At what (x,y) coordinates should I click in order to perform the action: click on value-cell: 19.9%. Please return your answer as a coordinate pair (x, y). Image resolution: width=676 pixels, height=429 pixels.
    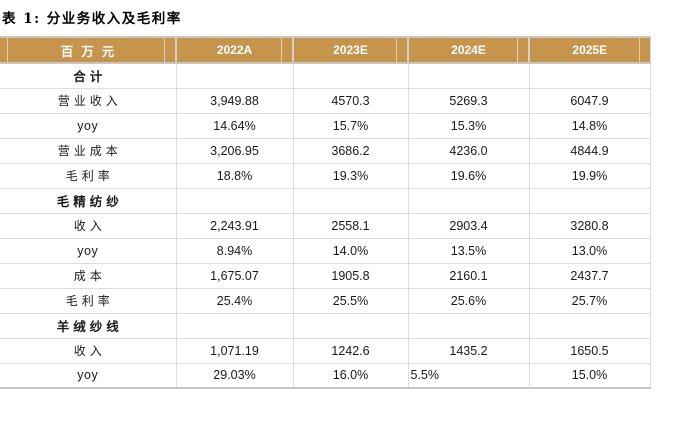
    Looking at the image, I should click on (589, 175).